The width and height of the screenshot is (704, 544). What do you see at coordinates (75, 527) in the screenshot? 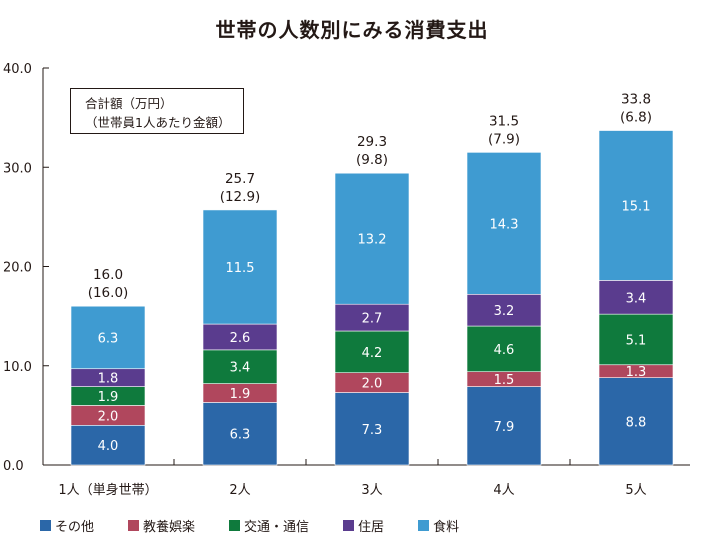
I see `legend-label-other: その他` at bounding box center [75, 527].